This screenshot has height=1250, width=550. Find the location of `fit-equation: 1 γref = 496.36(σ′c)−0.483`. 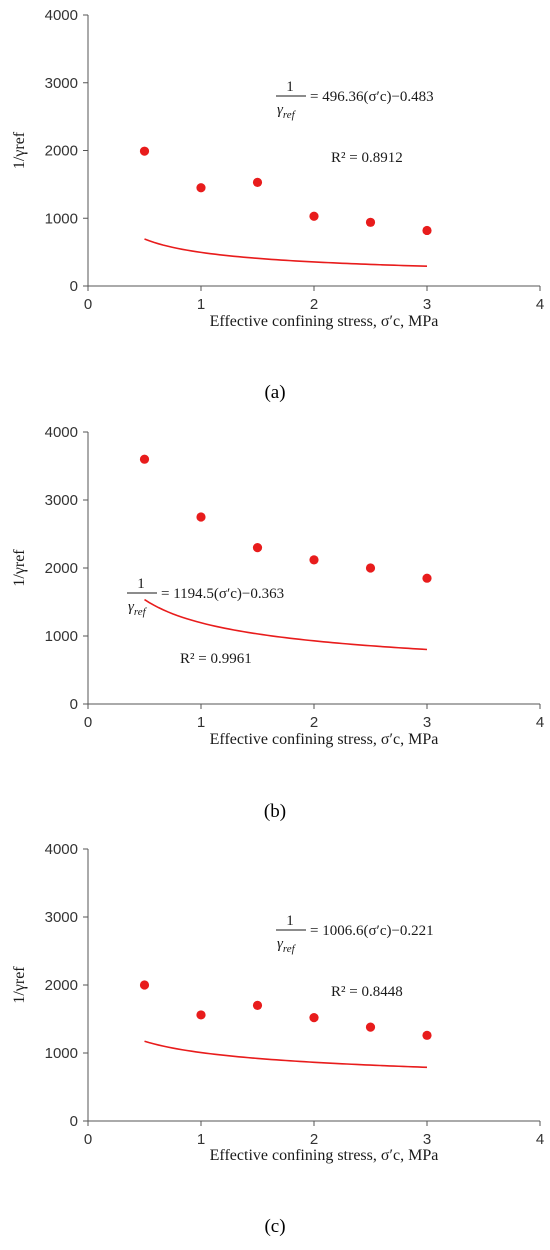

fit-equation: 1 γref = 496.36(σ′c)−0.483 is located at coordinates (355, 100).